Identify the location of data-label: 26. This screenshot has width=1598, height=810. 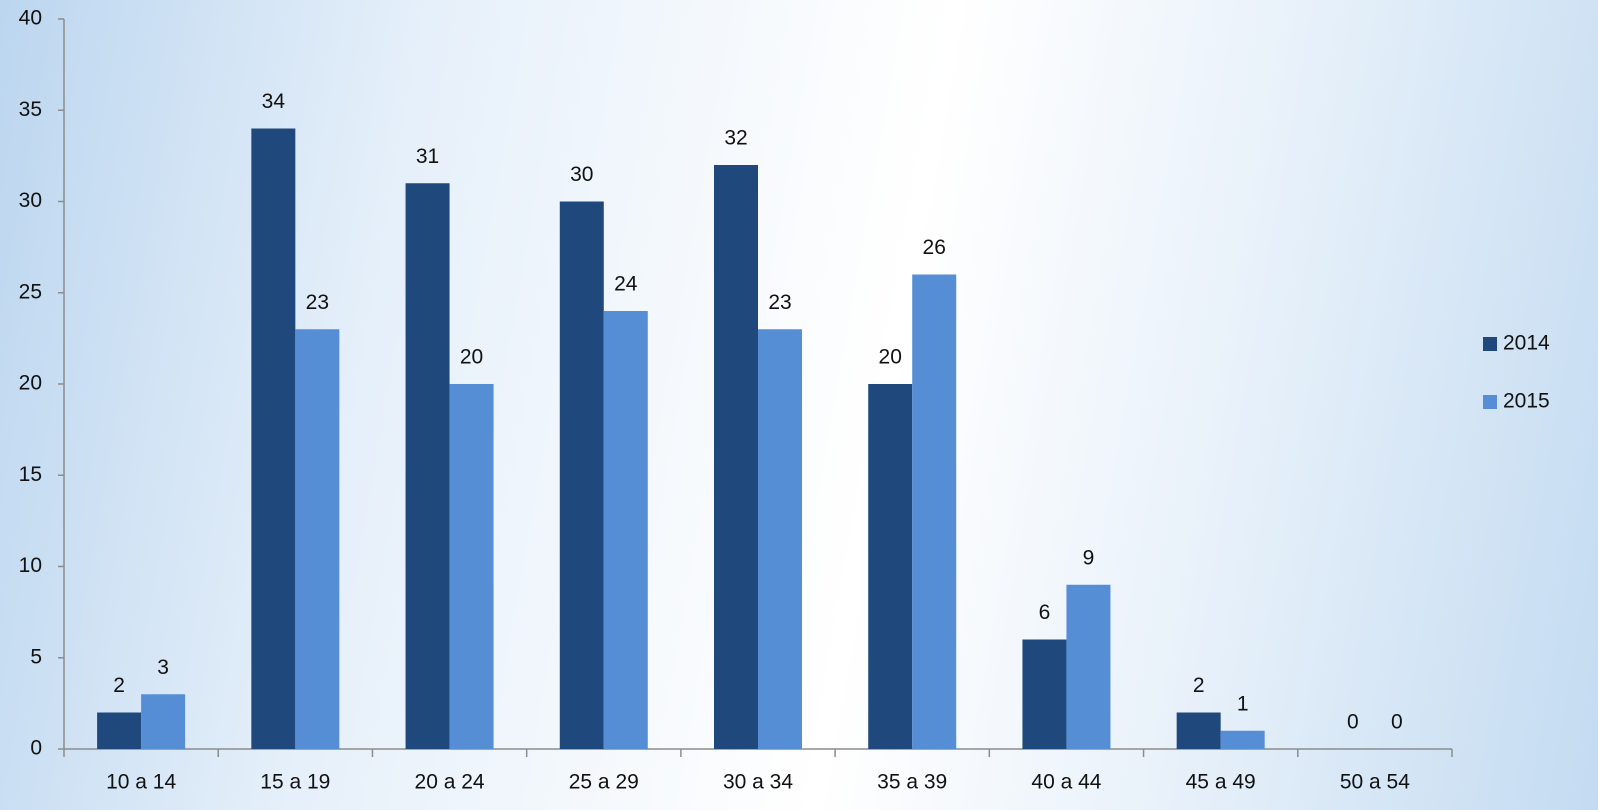
(934, 247).